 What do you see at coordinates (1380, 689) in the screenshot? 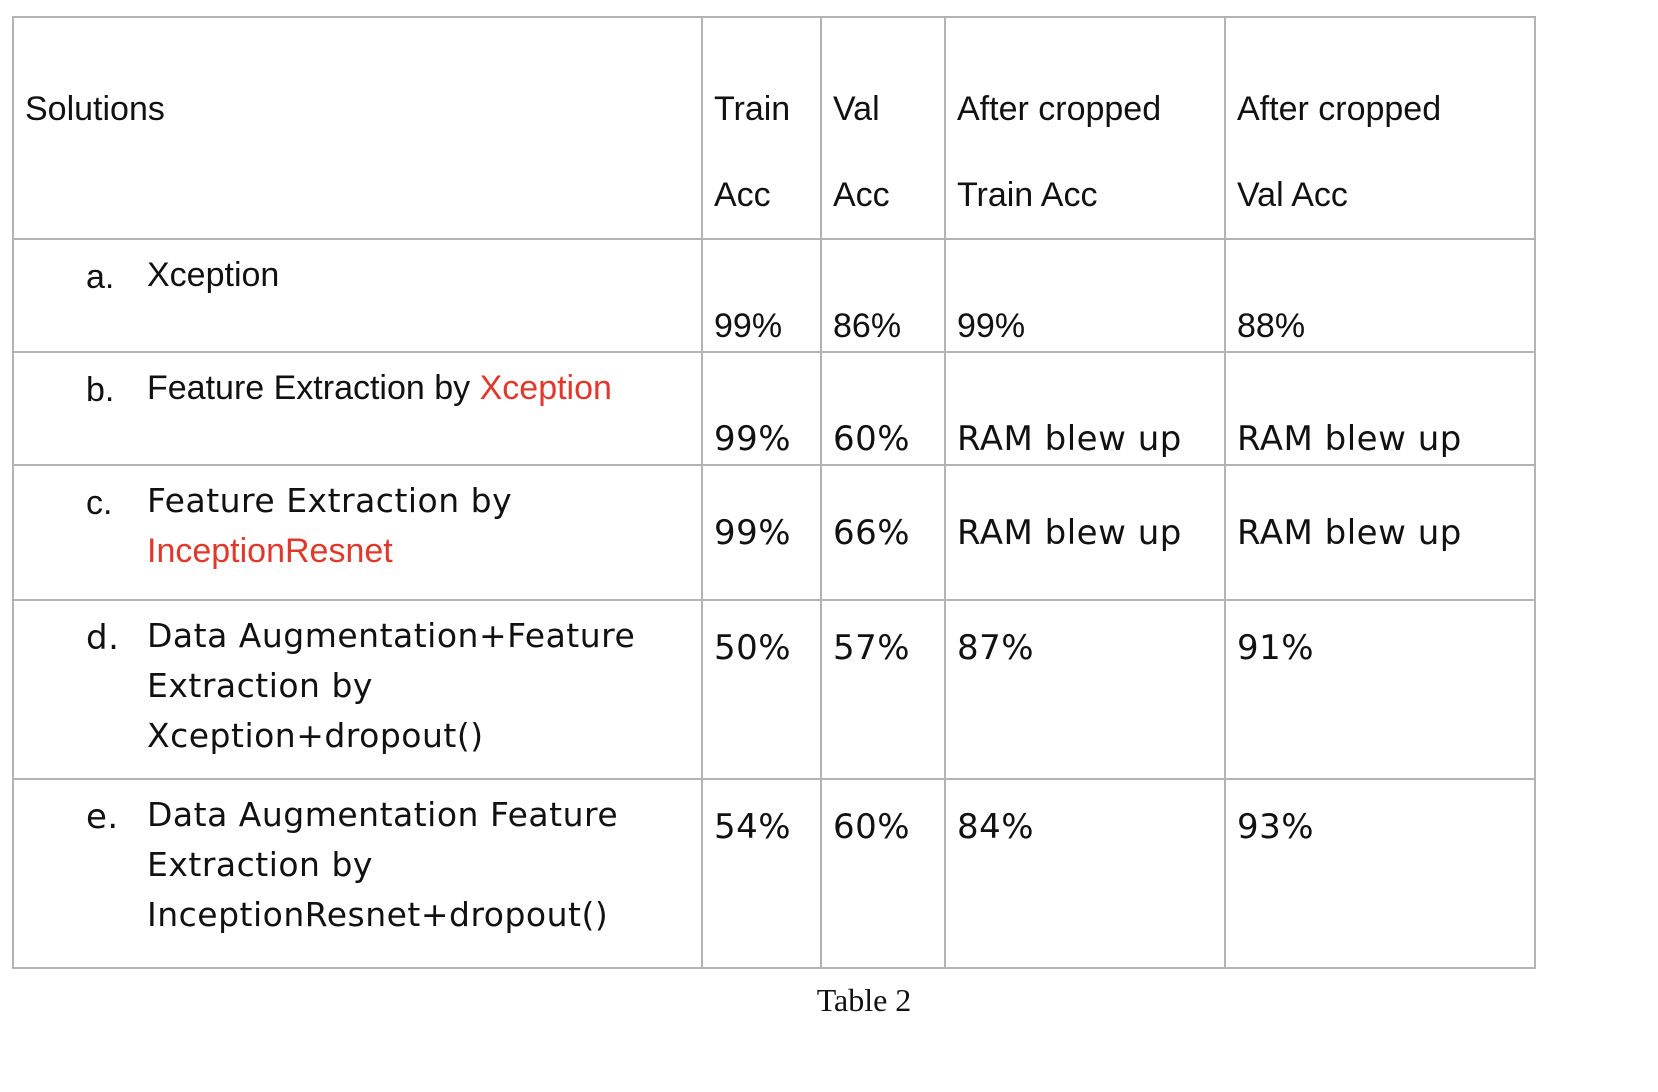
I see `cropped-val-acc-cell: 91%` at bounding box center [1380, 689].